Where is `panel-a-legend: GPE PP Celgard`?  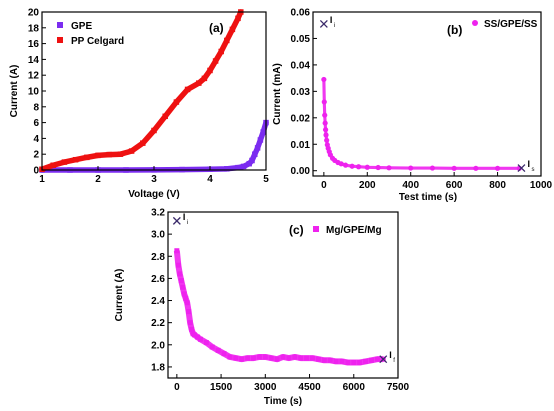
panel-a-legend: GPE PP Celgard is located at coordinates (90, 34).